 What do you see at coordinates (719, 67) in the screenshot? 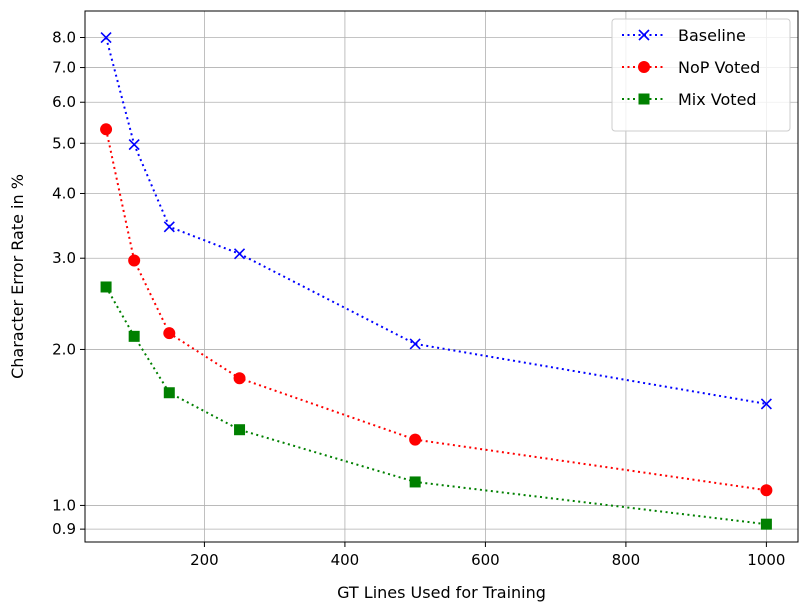
I see `legend-label: NoP Voted` at bounding box center [719, 67].